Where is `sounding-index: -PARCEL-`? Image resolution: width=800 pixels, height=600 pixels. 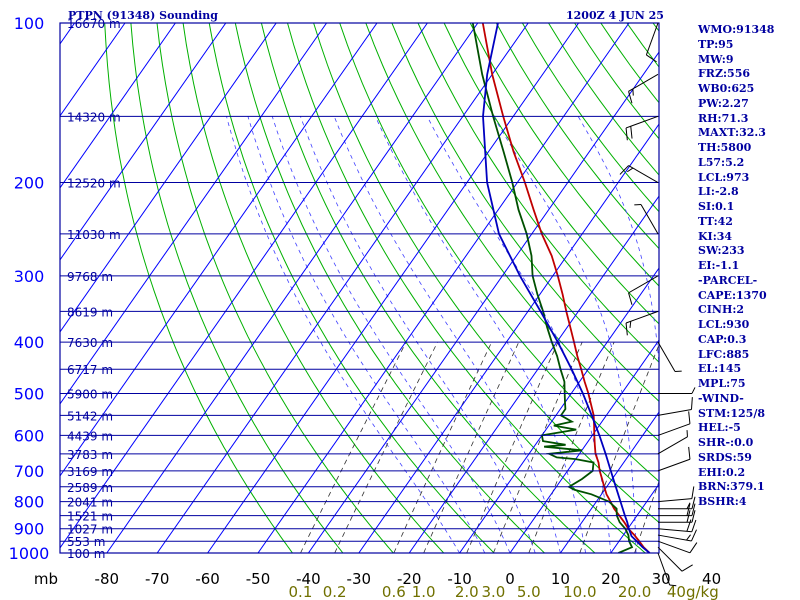
sounding-index: -PARCEL- is located at coordinates (728, 280).